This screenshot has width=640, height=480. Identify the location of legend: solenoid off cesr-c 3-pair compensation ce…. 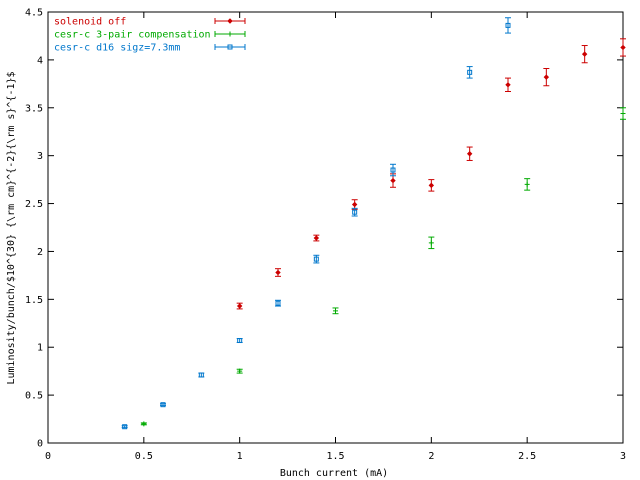
(150, 35).